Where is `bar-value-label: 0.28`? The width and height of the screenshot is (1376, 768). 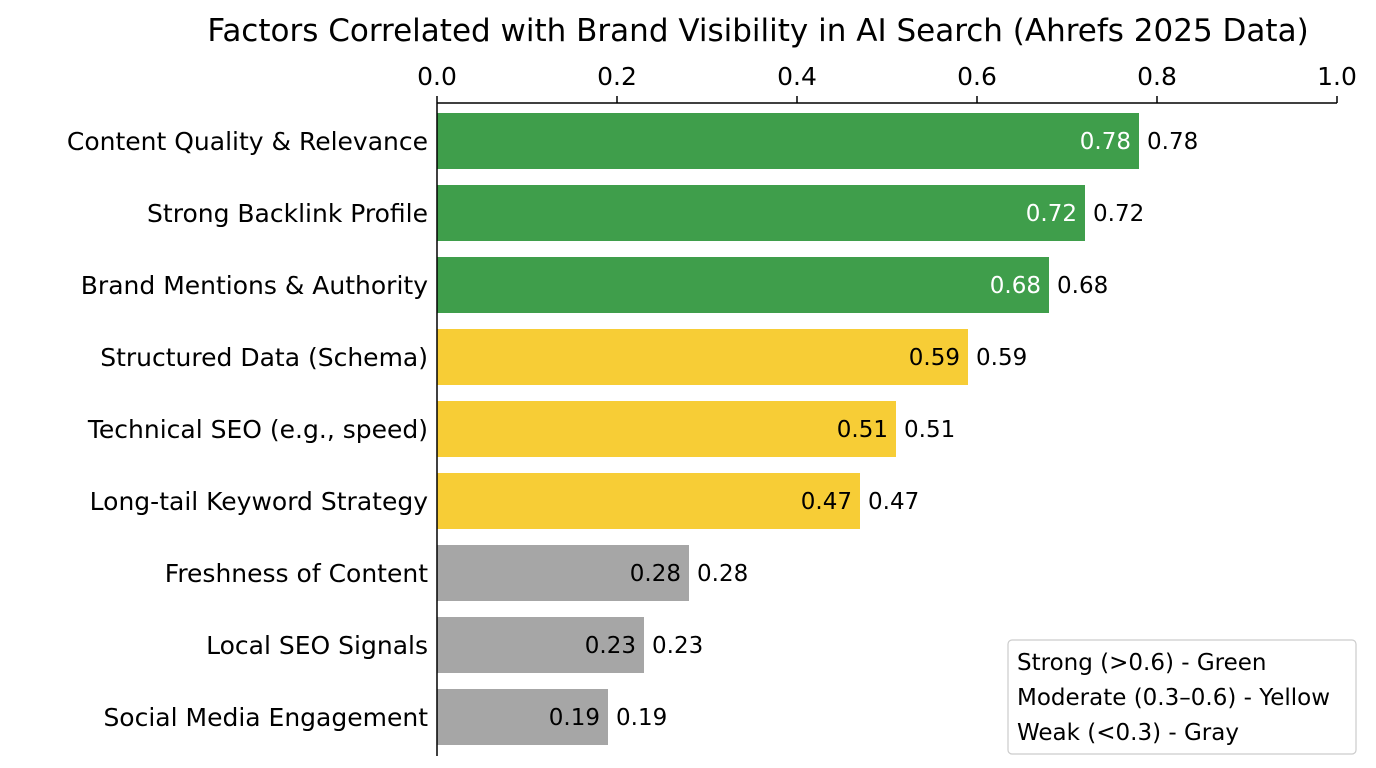
bar-value-label: 0.28 is located at coordinates (722, 574).